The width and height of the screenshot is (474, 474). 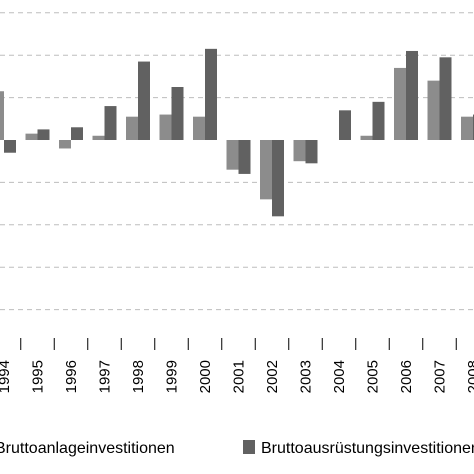 What do you see at coordinates (266, 170) in the screenshot?
I see `bar-bruttoanlageinvestitionen-2002` at bounding box center [266, 170].